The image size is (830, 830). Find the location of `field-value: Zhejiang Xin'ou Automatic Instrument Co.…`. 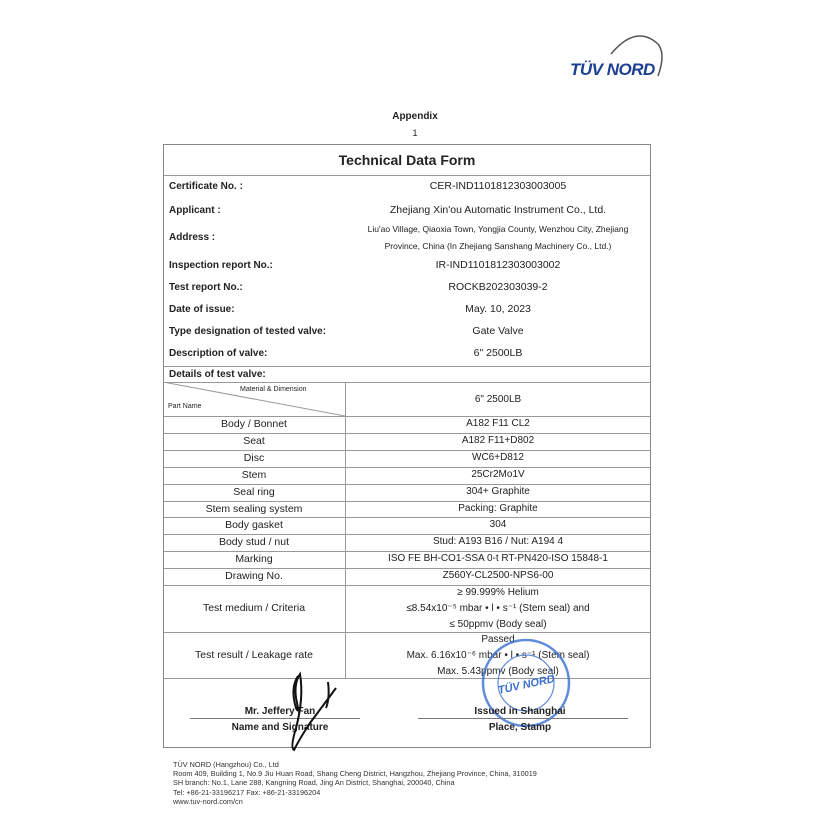

field-value: Zhejiang Xin'ou Automatic Instrument Co.… is located at coordinates (498, 210).